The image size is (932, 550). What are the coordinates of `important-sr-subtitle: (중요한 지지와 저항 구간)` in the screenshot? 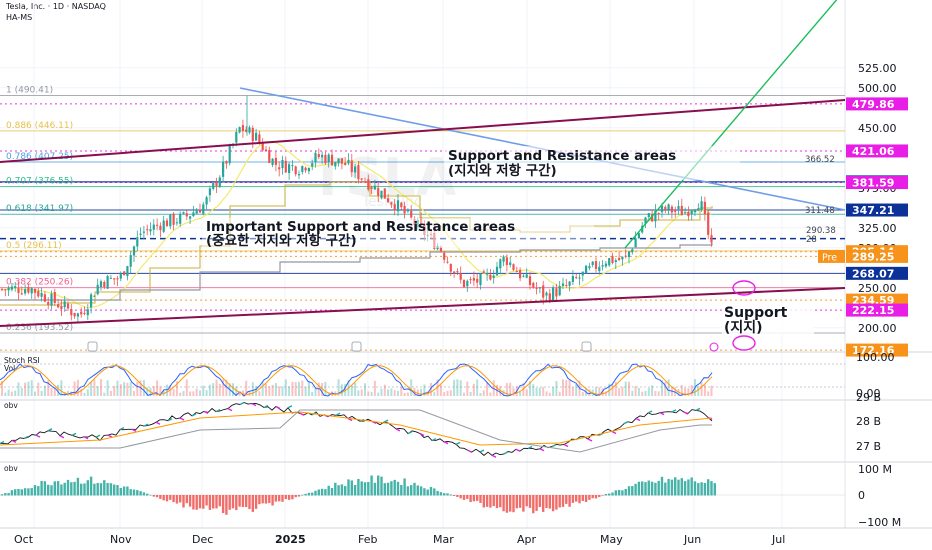 It's located at (281, 240).